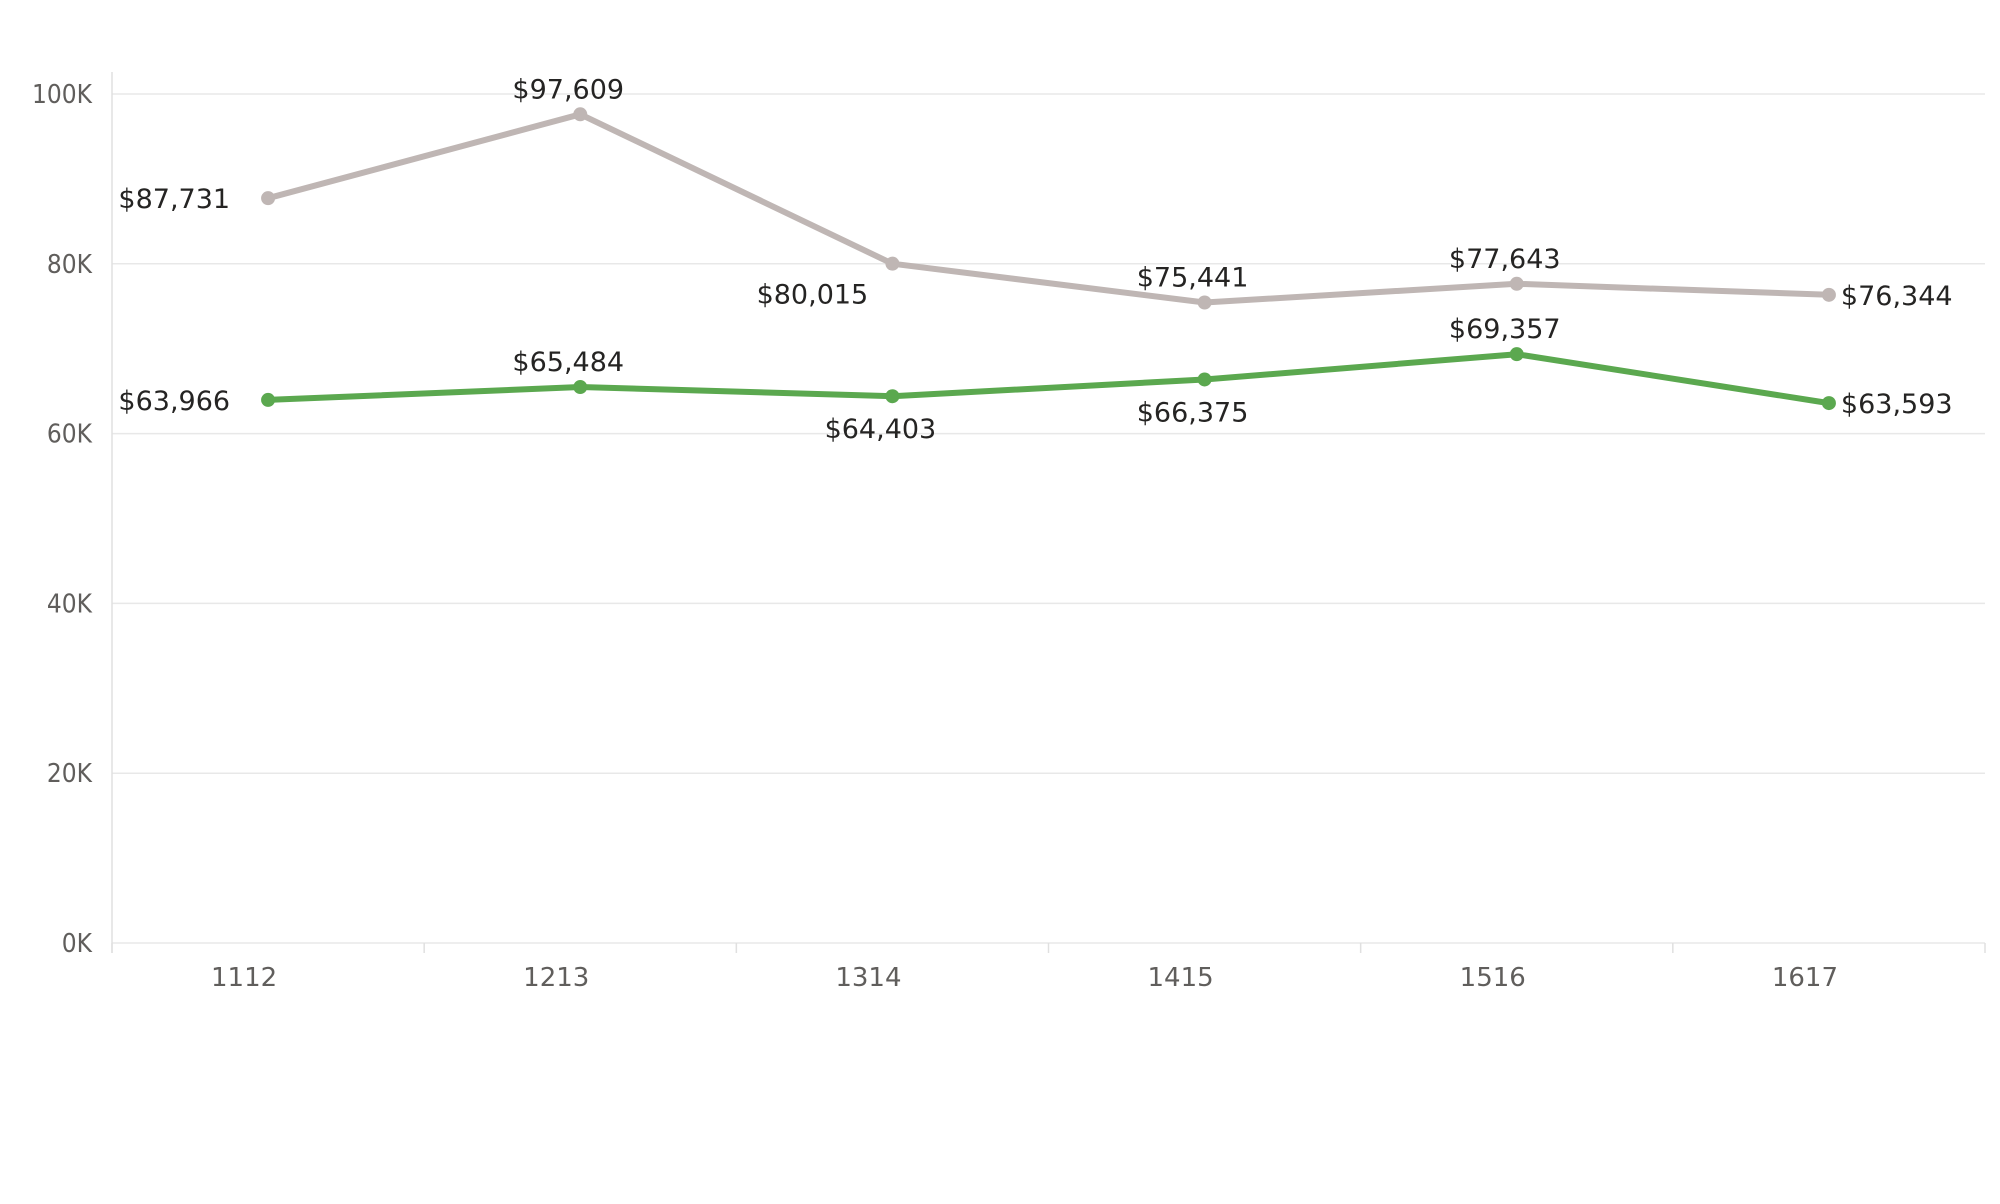  What do you see at coordinates (881, 429) in the screenshot?
I see `data-label: $64,403` at bounding box center [881, 429].